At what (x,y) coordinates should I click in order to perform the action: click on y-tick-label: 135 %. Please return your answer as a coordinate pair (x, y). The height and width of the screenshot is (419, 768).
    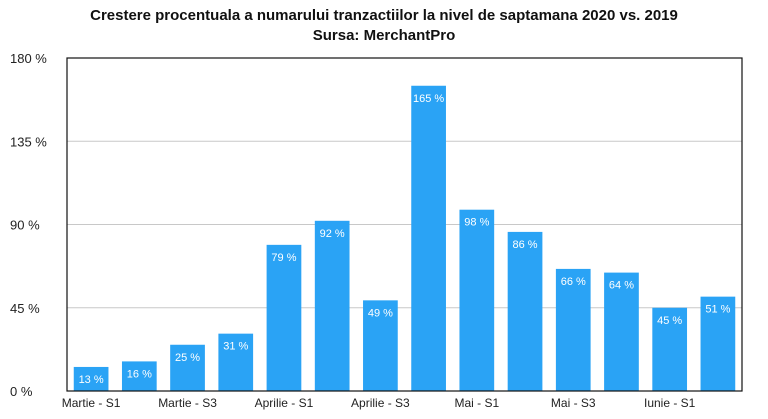
    Looking at the image, I should click on (28, 141).